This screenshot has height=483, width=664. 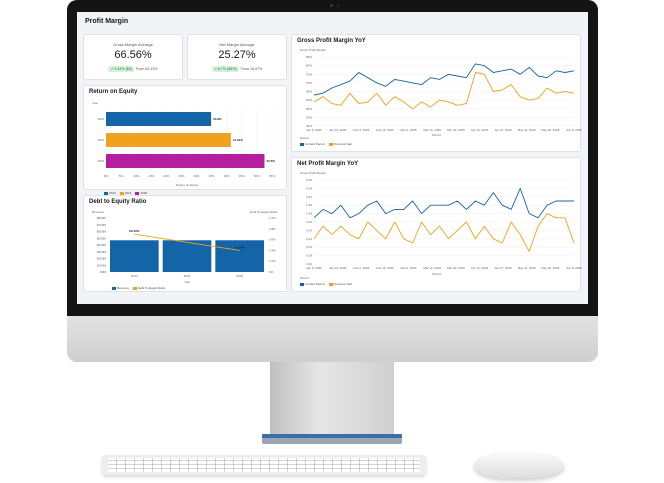 What do you see at coordinates (242, 176) in the screenshot?
I see `x-tick-label: 45%` at bounding box center [242, 176].